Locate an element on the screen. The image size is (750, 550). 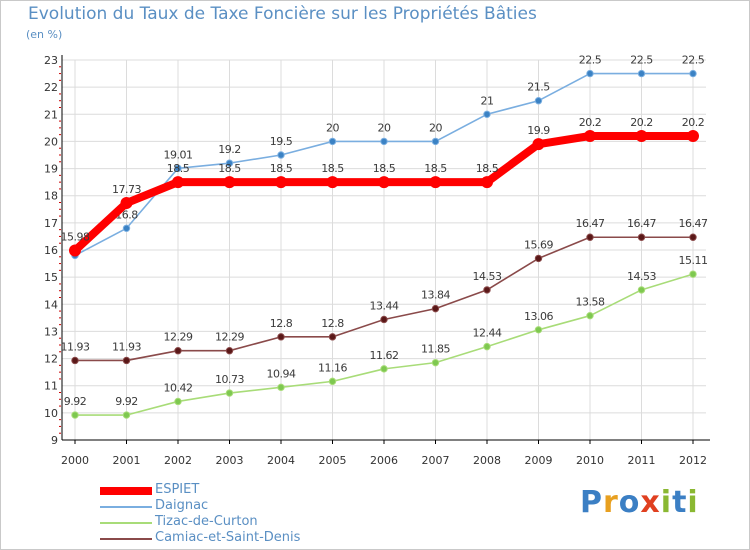
data-label-tizac-de-curton: 14.53 is located at coordinates (641, 276).